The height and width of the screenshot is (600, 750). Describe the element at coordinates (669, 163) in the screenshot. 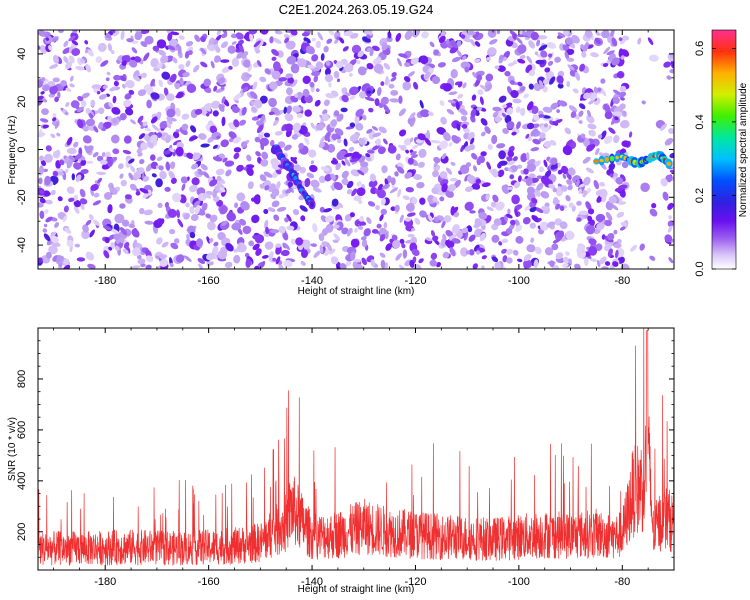

I see `feature-core` at that location.